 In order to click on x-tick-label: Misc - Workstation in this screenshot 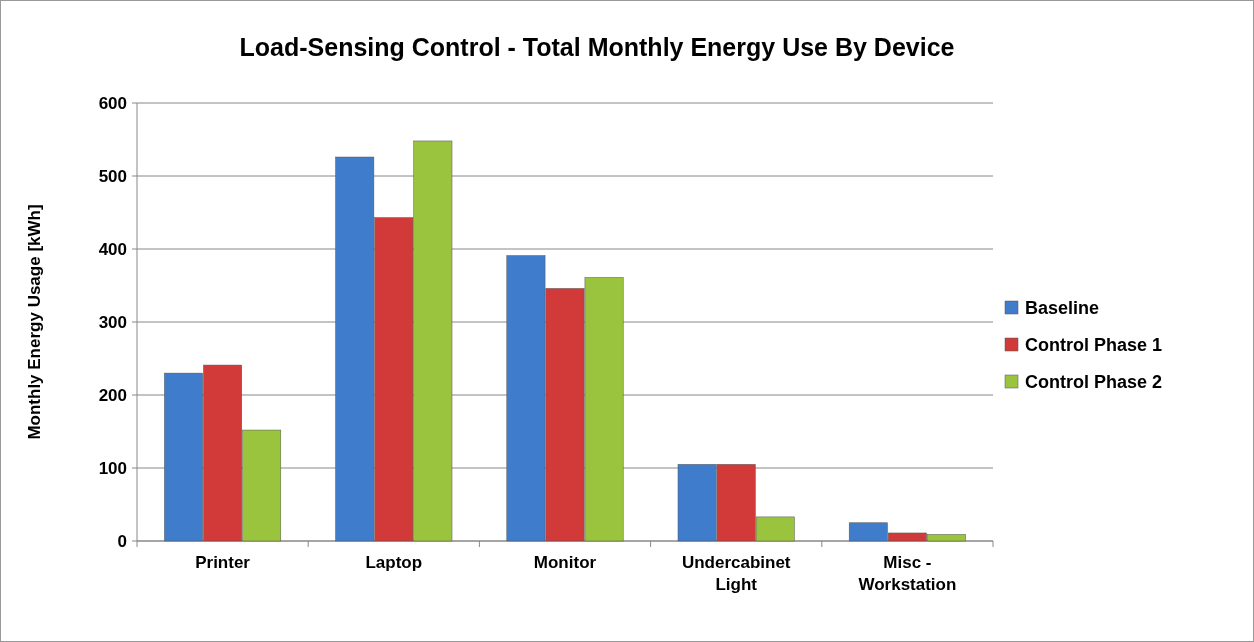, I will do `click(907, 573)`.